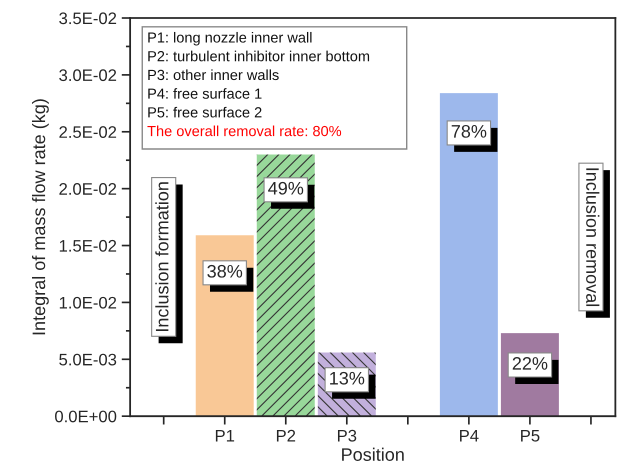  I want to click on annotation: P4: free surface 1, so click(205, 93).